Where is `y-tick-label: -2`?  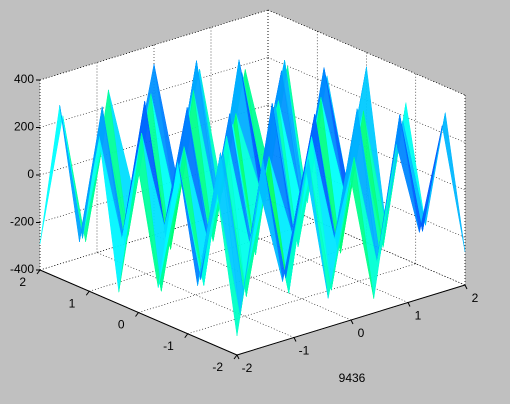 y-tick-label: -2 is located at coordinates (217, 367).